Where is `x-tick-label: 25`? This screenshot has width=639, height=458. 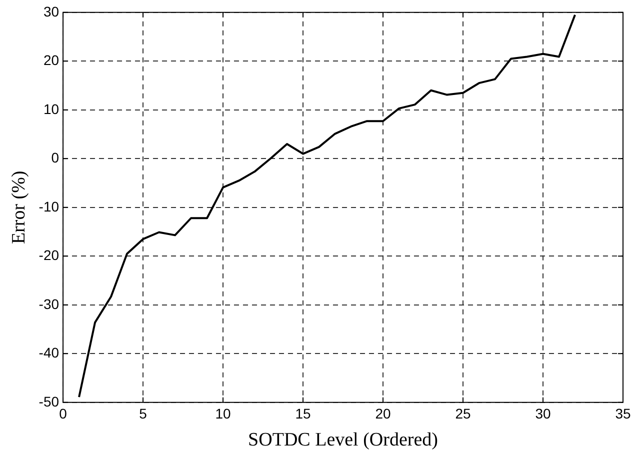 x-tick-label: 25 is located at coordinates (463, 414).